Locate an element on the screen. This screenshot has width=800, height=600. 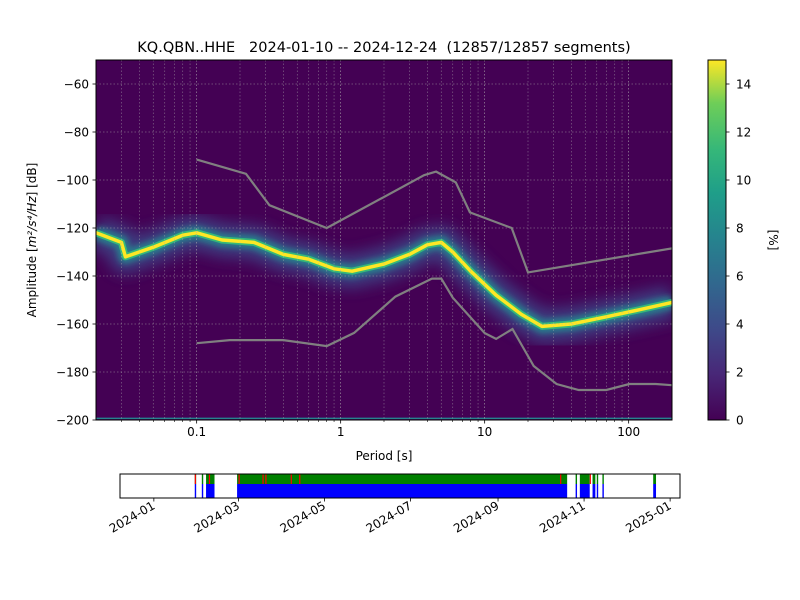
timeline-tick-label: 2024-07 is located at coordinates (389, 516).